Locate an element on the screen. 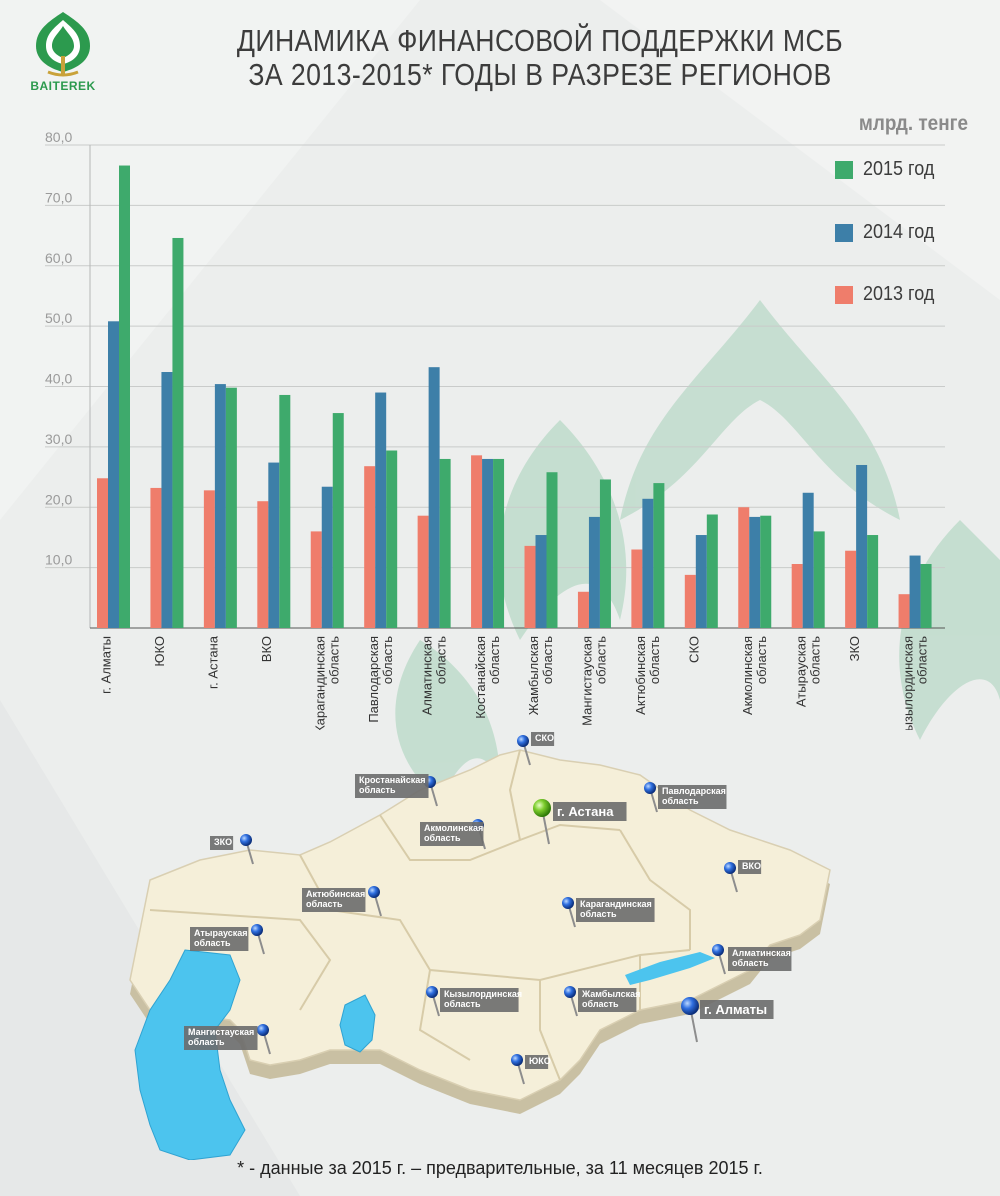  map-label: Акмолинская область is located at coordinates (453, 833).